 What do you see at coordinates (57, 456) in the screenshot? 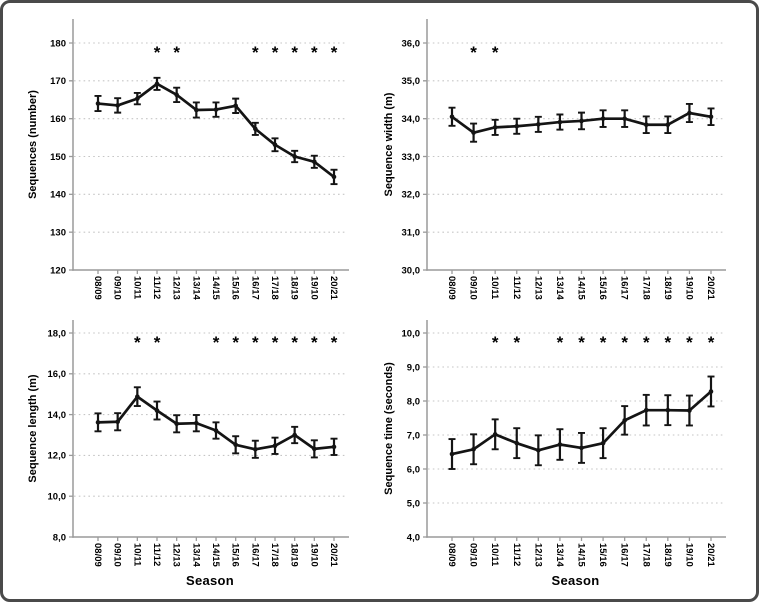
I see `y-tick-label: 12,0` at bounding box center [57, 456].